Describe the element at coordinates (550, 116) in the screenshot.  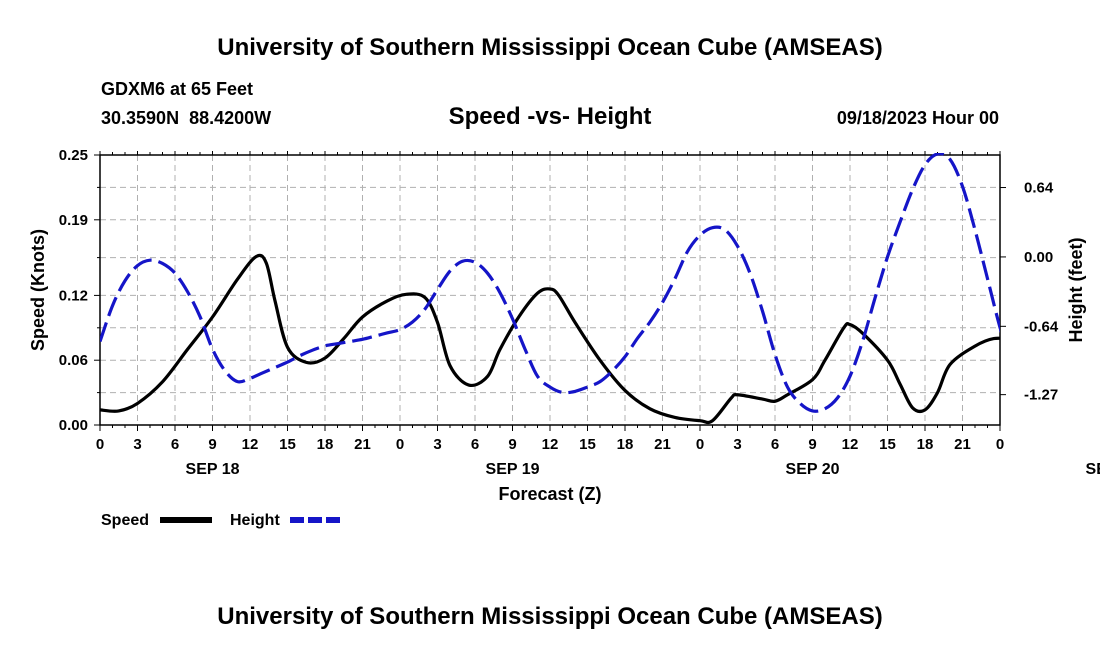
I see `chart-title: Speed -vs- Height` at that location.